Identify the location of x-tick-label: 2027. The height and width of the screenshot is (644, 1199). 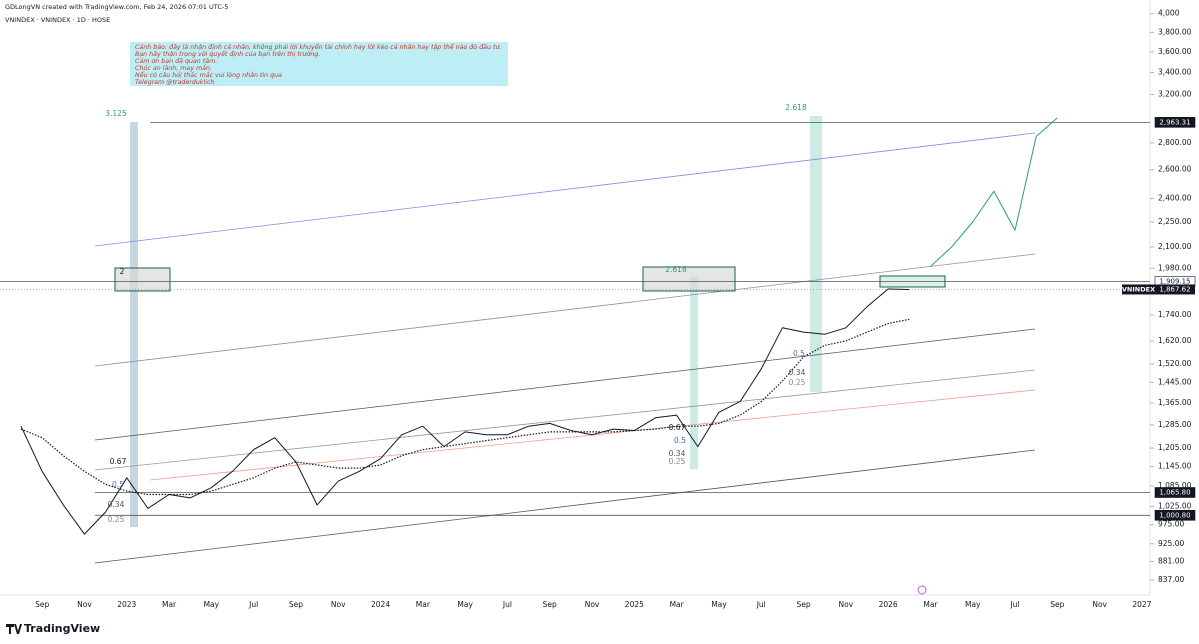
(1141, 604).